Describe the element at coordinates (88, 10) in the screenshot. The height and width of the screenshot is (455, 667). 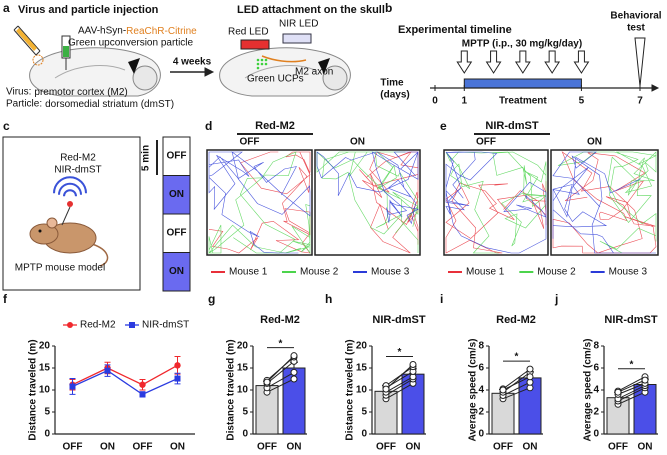
I see `panel-title: Virus and particle injection` at that location.